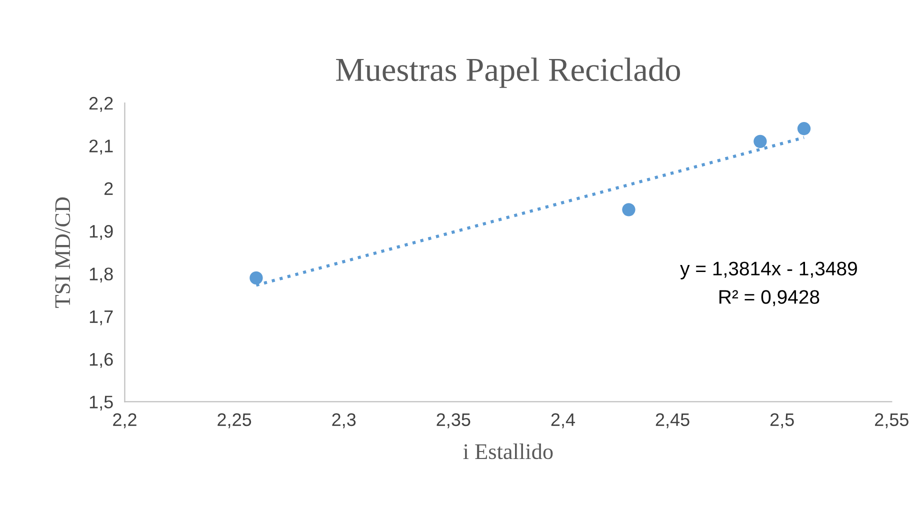  Describe the element at coordinates (563, 420) in the screenshot. I see `x-tick-label: 2,4` at that location.